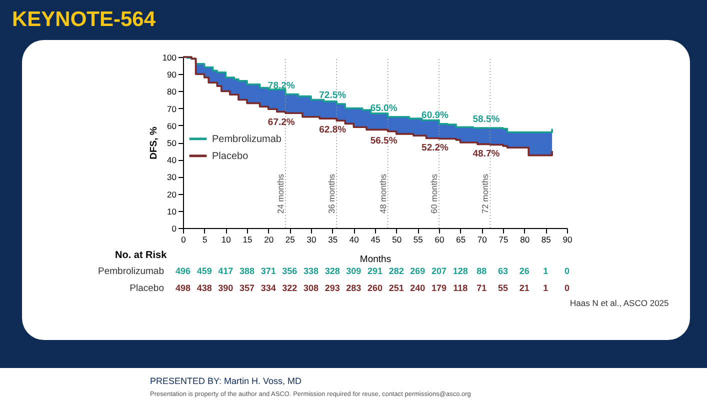 The width and height of the screenshot is (707, 409). What do you see at coordinates (147, 288) in the screenshot?
I see `text: Placebo` at bounding box center [147, 288].